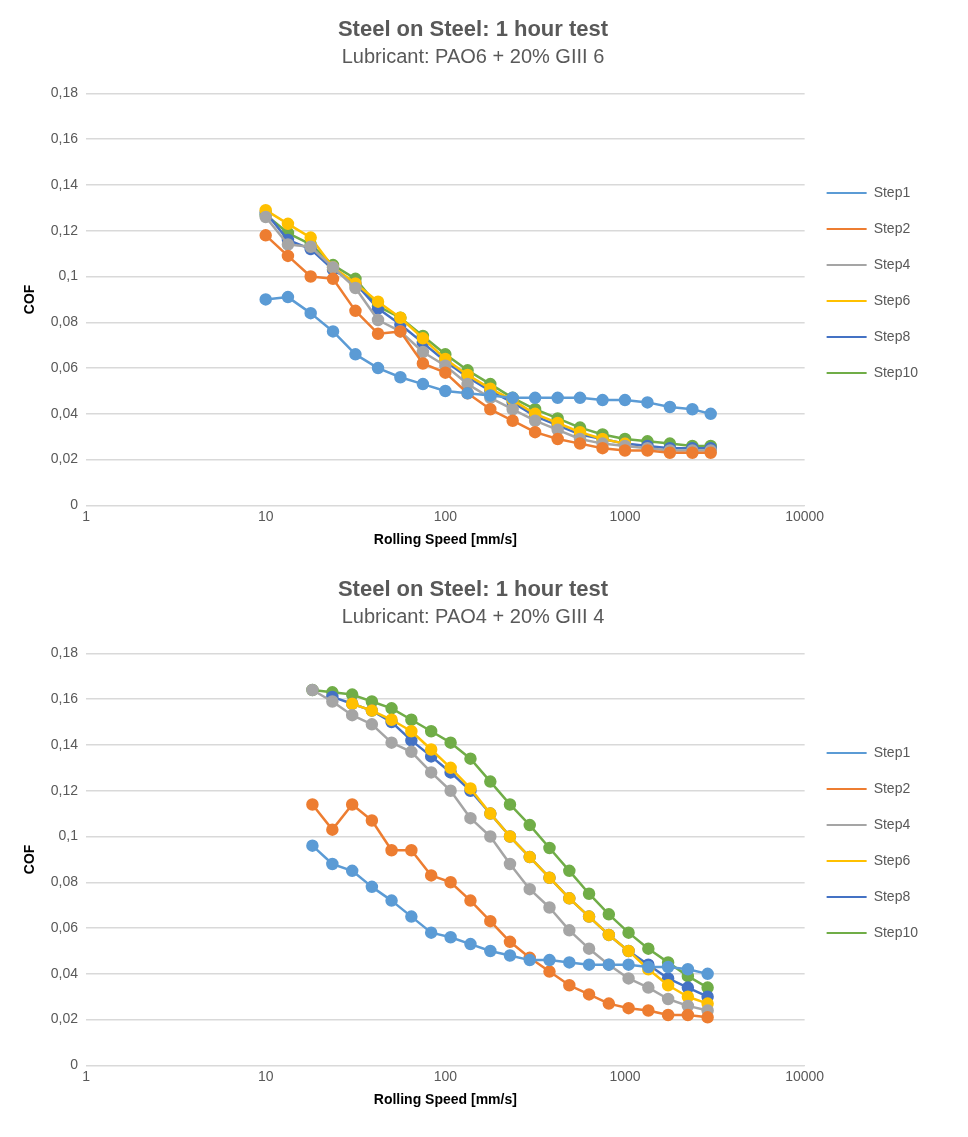 The height and width of the screenshot is (1137, 968). What do you see at coordinates (473, 55) in the screenshot?
I see `chart-subtitle: Lubricant: PAO6 + 20% GIII 6` at bounding box center [473, 55].